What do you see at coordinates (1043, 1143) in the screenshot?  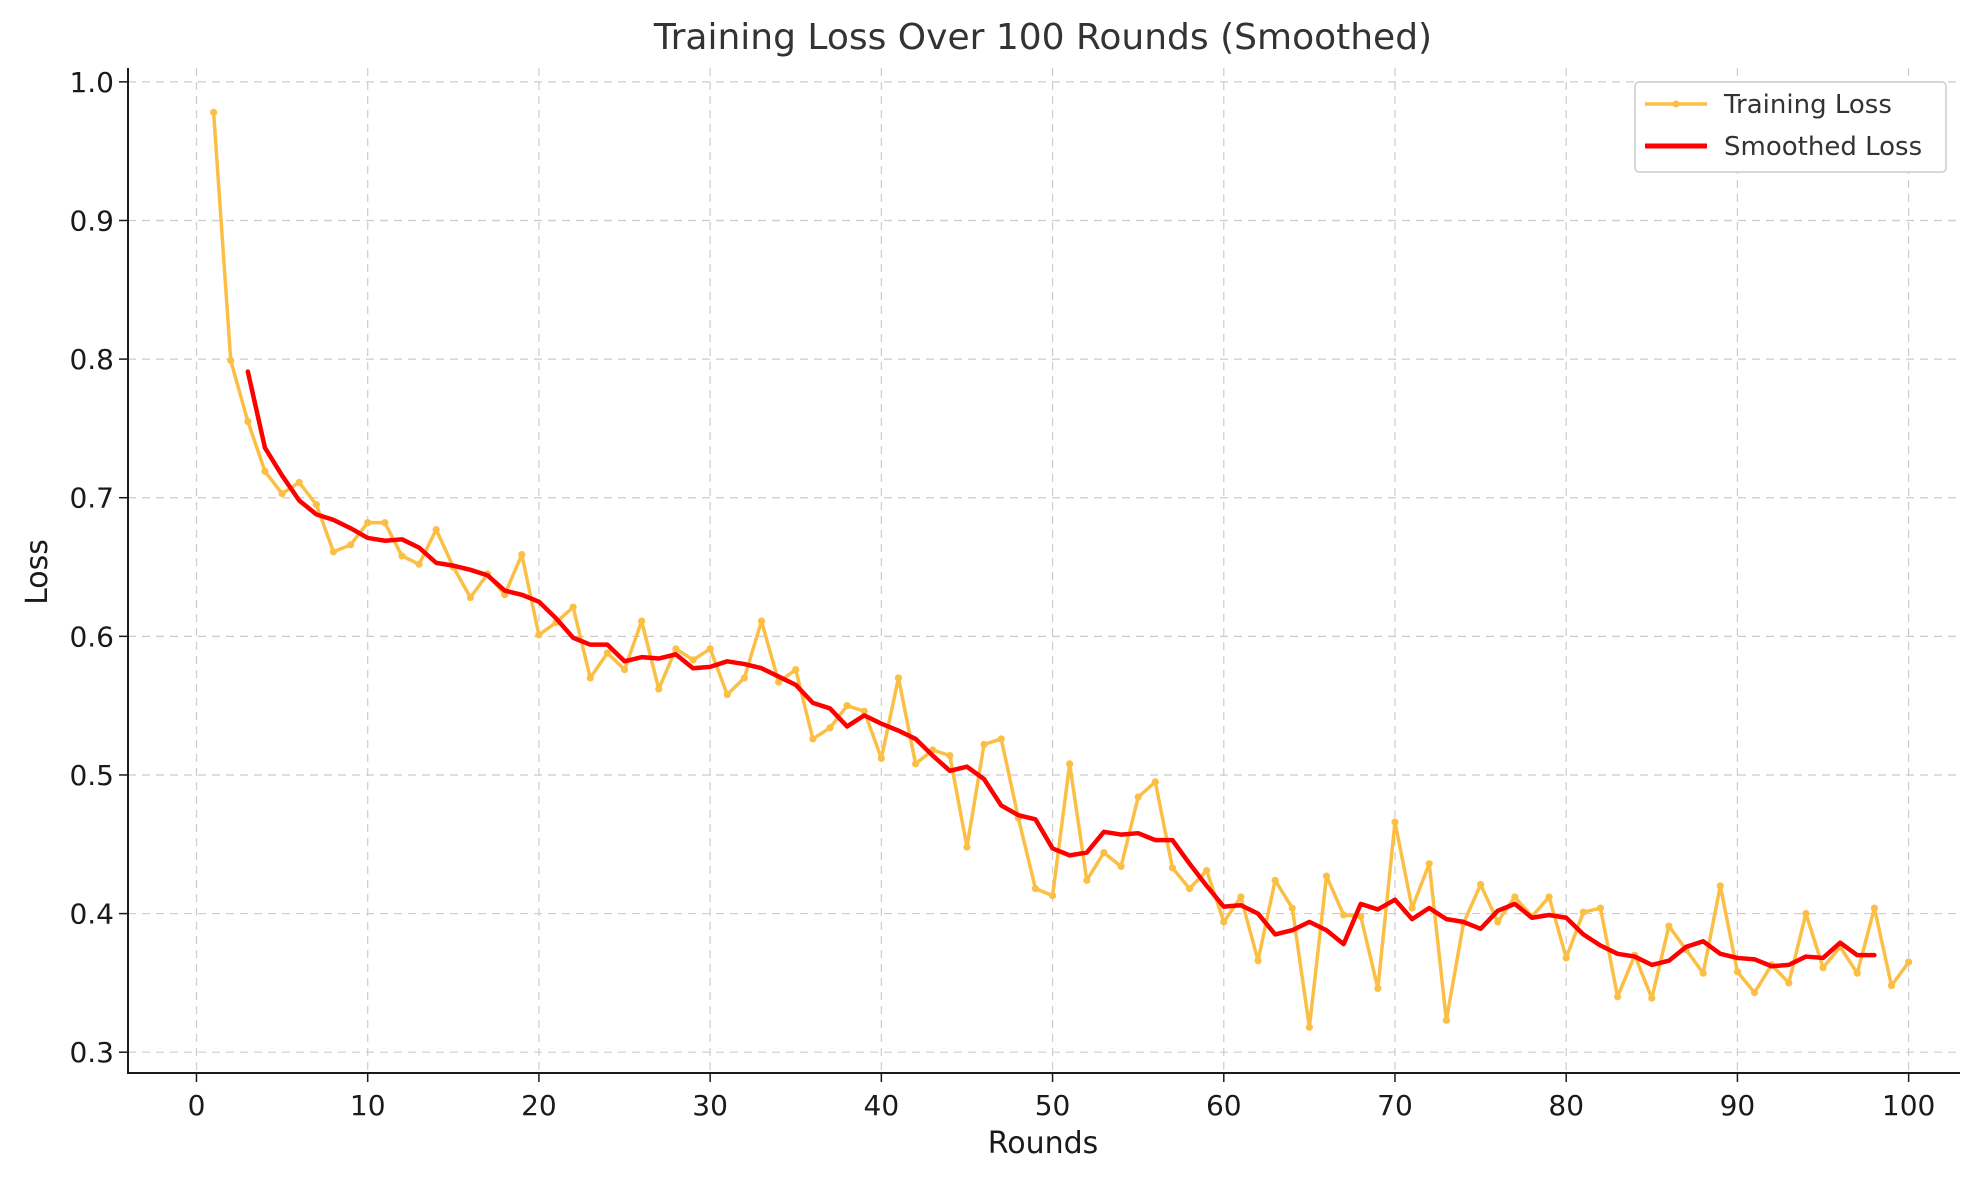 I see `x-axis-label: Rounds` at bounding box center [1043, 1143].